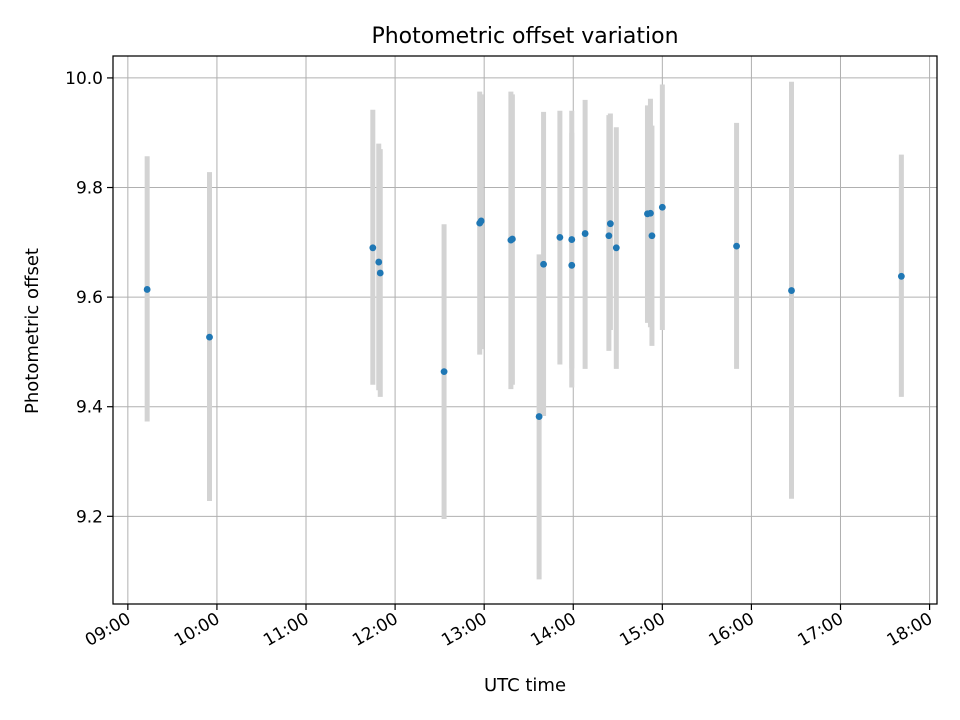  What do you see at coordinates (525, 685) in the screenshot?
I see `x-axis-title: UTC time` at bounding box center [525, 685].